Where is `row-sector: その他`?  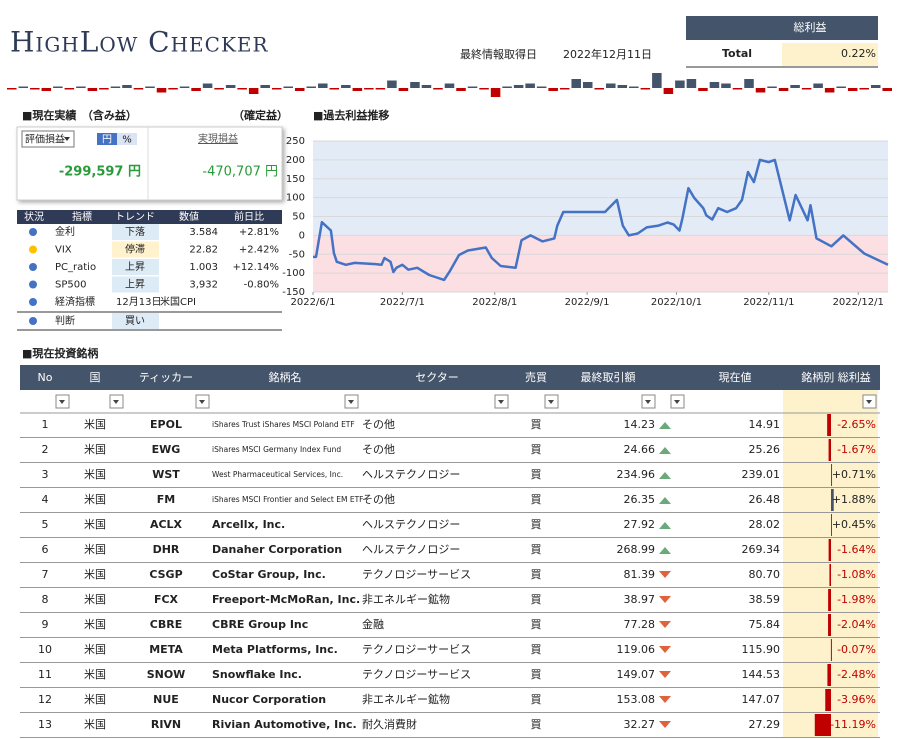 row-sector: その他 is located at coordinates (378, 449).